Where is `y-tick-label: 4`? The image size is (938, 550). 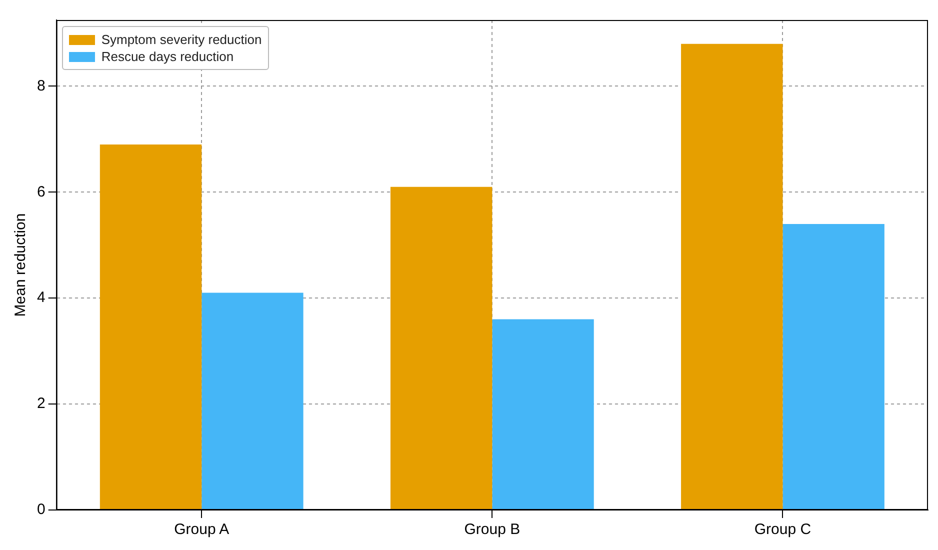 y-tick-label: 4 is located at coordinates (41, 297).